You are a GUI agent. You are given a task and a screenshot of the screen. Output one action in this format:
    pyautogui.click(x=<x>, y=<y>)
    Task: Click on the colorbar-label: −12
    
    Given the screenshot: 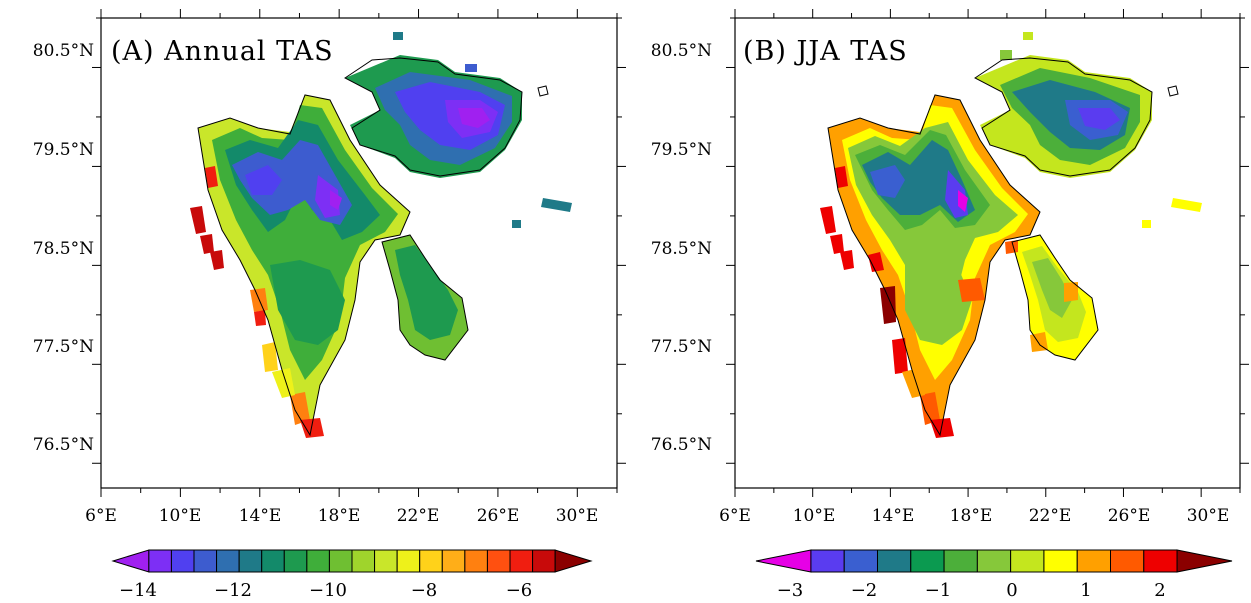 What is the action you would take?
    pyautogui.click(x=233, y=590)
    